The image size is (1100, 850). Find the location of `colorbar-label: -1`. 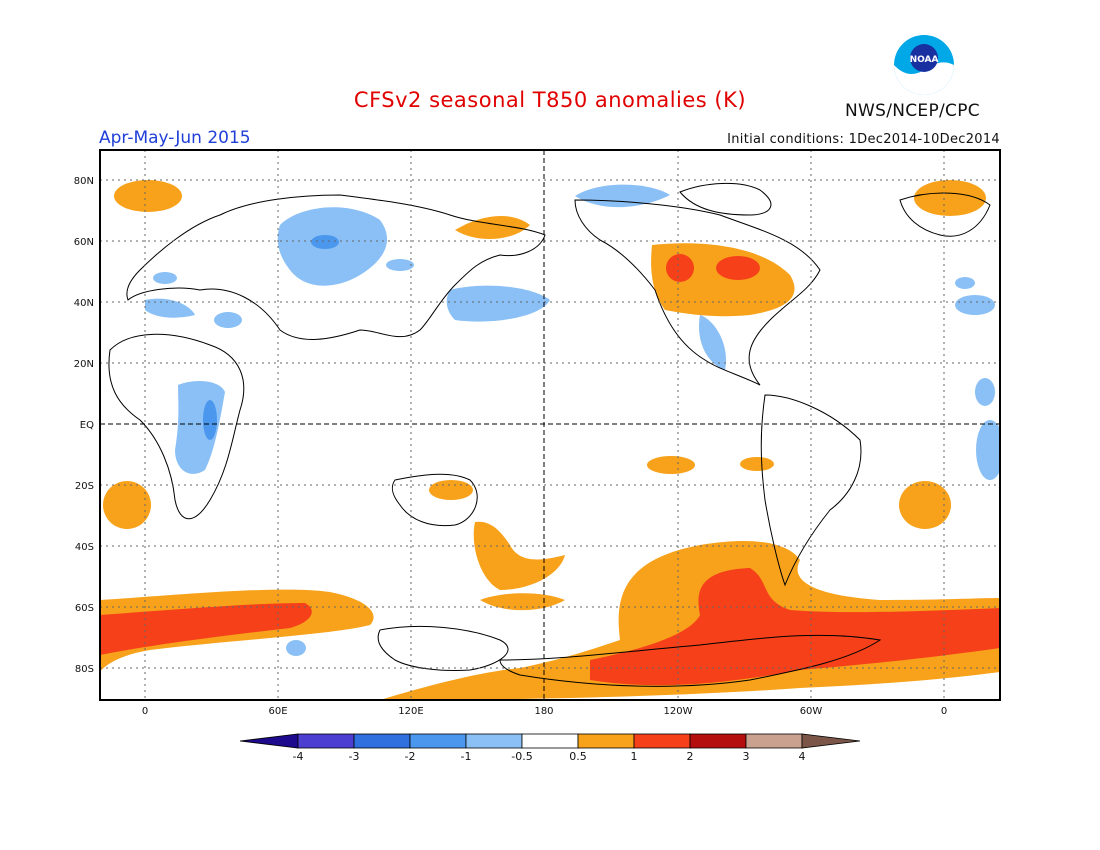

colorbar-label: -1 is located at coordinates (466, 756).